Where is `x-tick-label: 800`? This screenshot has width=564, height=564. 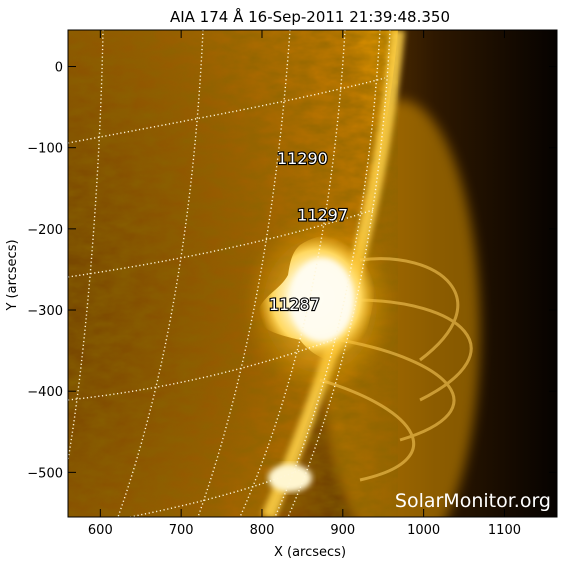 x-tick-label: 800 is located at coordinates (262, 530).